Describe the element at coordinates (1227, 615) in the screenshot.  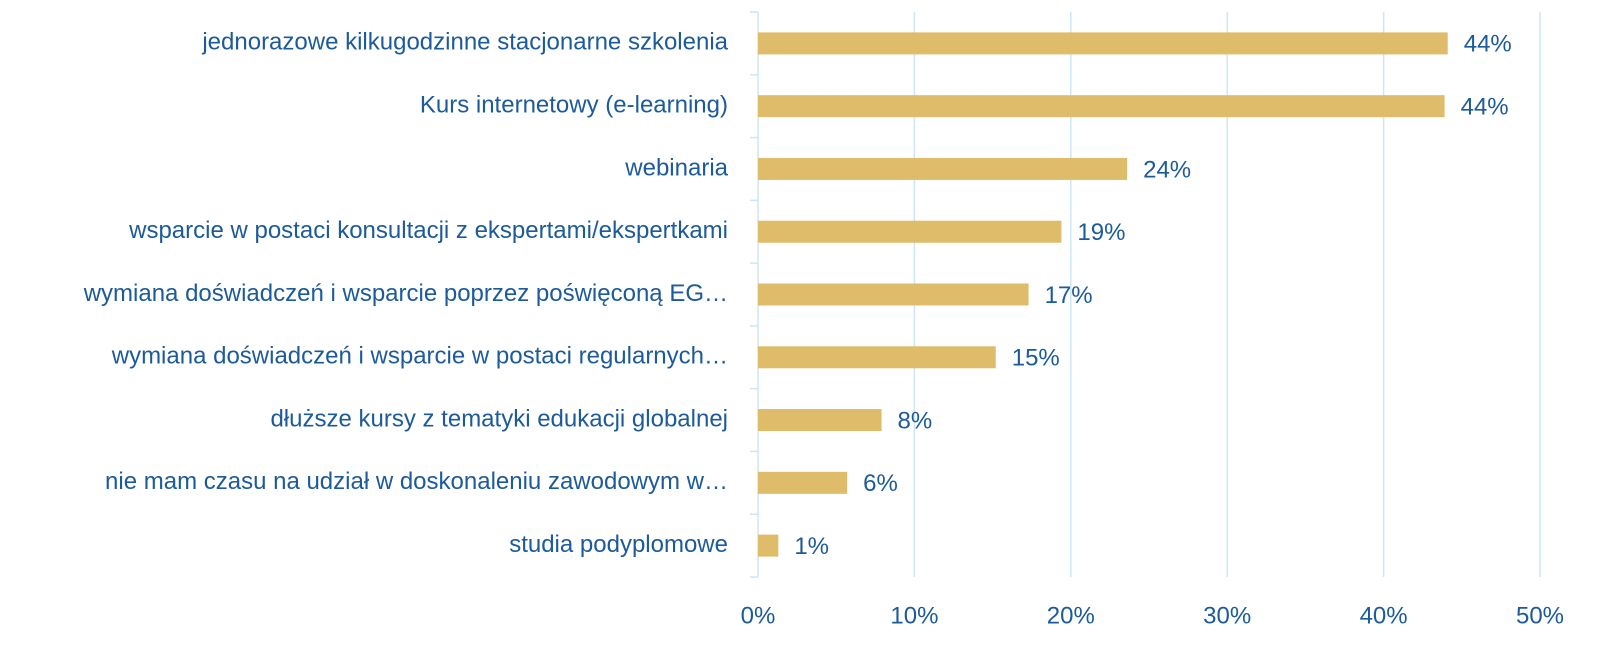
I see `x-tick-label: 30%` at that location.